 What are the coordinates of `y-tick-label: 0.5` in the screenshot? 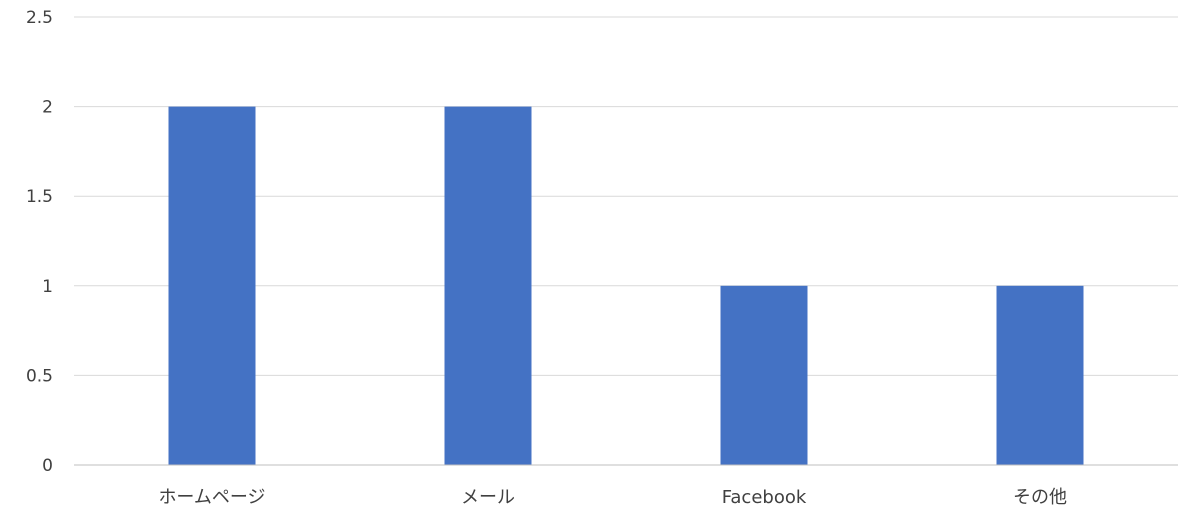 It's located at (39, 376).